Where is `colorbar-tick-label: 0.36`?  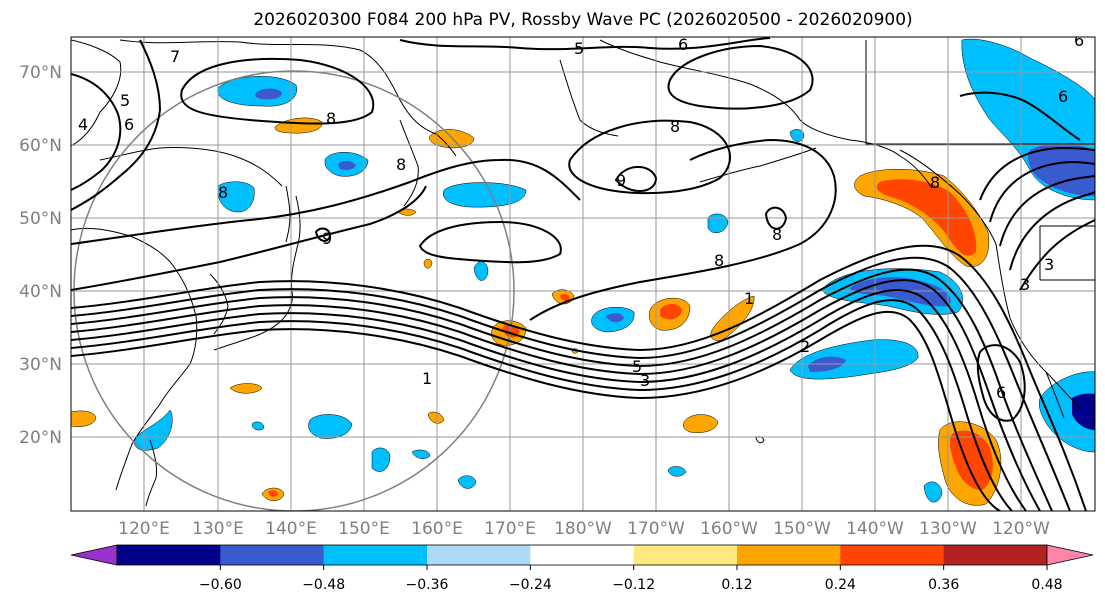
colorbar-tick-label: 0.36 is located at coordinates (943, 585).